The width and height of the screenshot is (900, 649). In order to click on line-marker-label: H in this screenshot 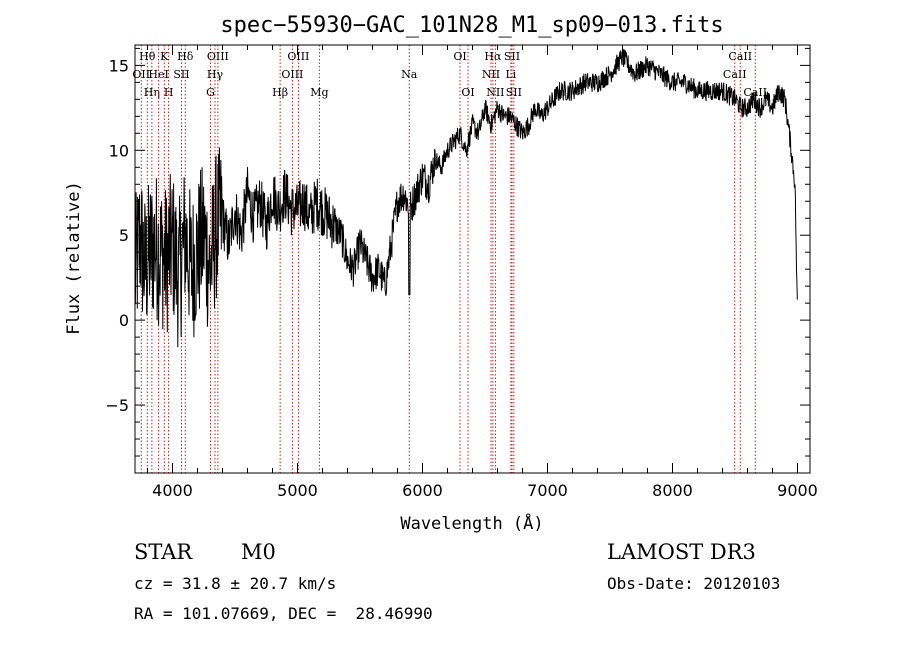, I will do `click(169, 92)`.